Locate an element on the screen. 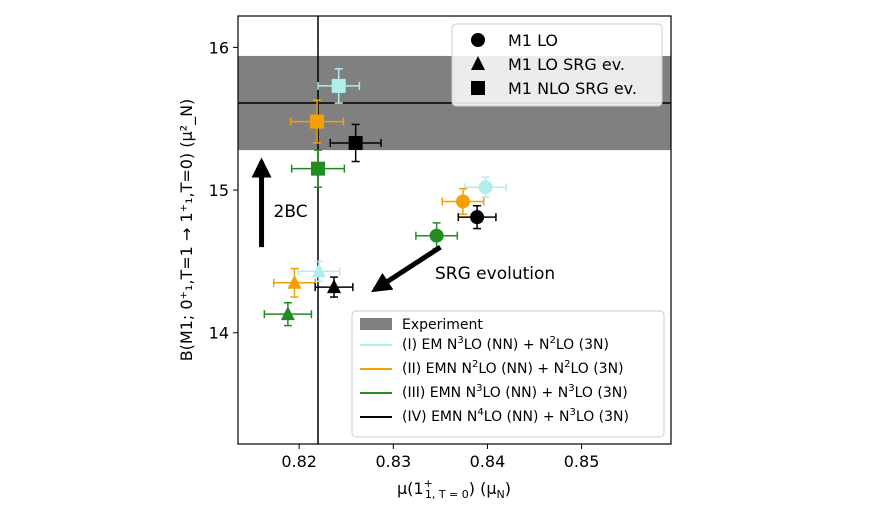 This screenshot has width=870, height=513. x-tick-label: 0.85 is located at coordinates (582, 461).